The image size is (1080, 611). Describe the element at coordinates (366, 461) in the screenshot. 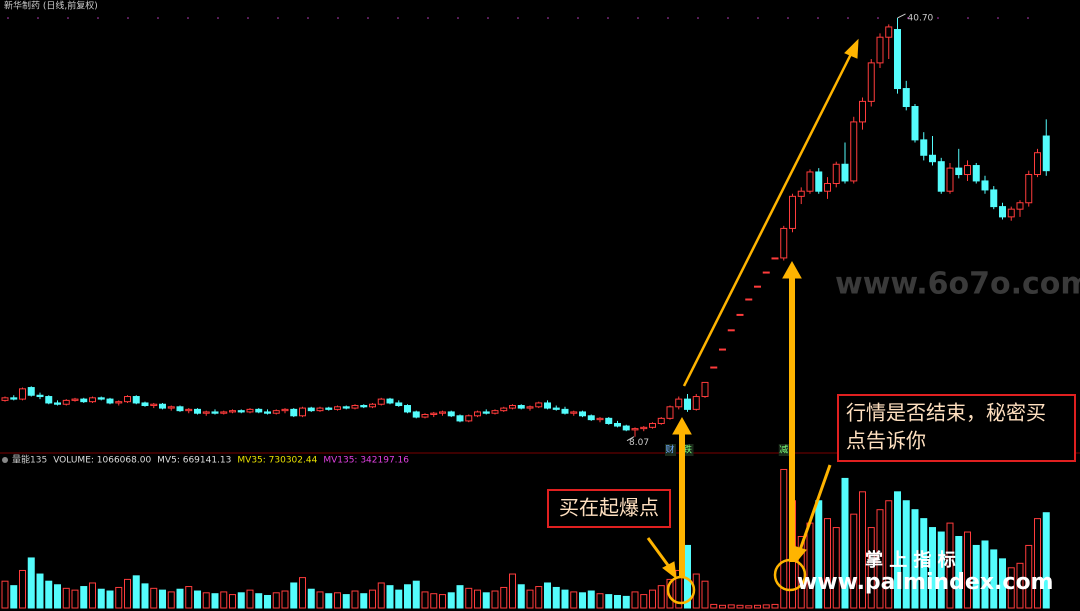

I see `volume-legend: MV135: 342197.16` at that location.